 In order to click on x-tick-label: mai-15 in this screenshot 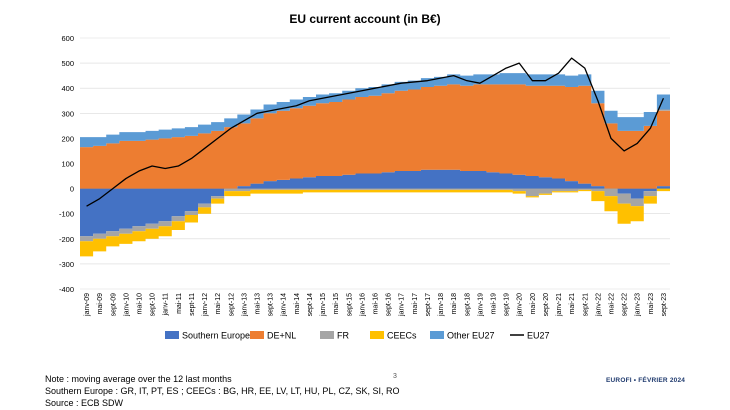, I will do `click(336, 304)`.